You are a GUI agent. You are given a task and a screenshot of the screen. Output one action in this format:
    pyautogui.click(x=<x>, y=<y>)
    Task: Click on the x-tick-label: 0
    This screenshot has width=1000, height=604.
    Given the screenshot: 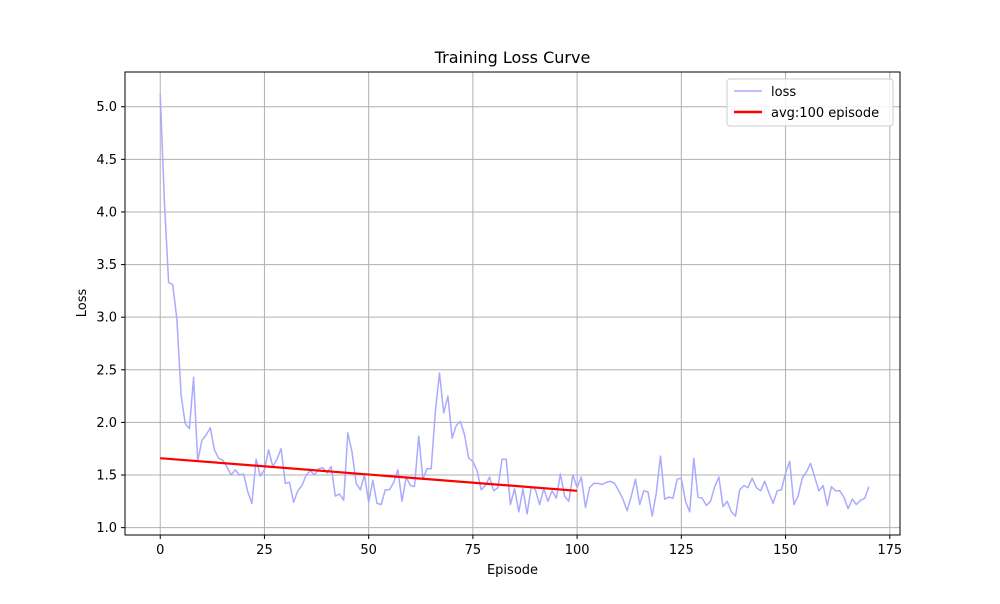 What is the action you would take?
    pyautogui.click(x=160, y=550)
    